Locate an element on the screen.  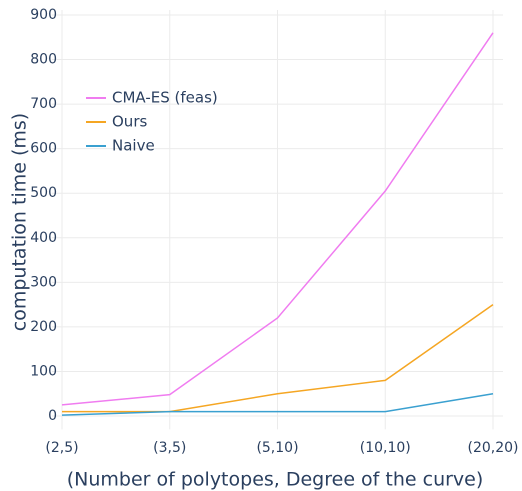
y-tick-label: 700 is located at coordinates (43, 104).